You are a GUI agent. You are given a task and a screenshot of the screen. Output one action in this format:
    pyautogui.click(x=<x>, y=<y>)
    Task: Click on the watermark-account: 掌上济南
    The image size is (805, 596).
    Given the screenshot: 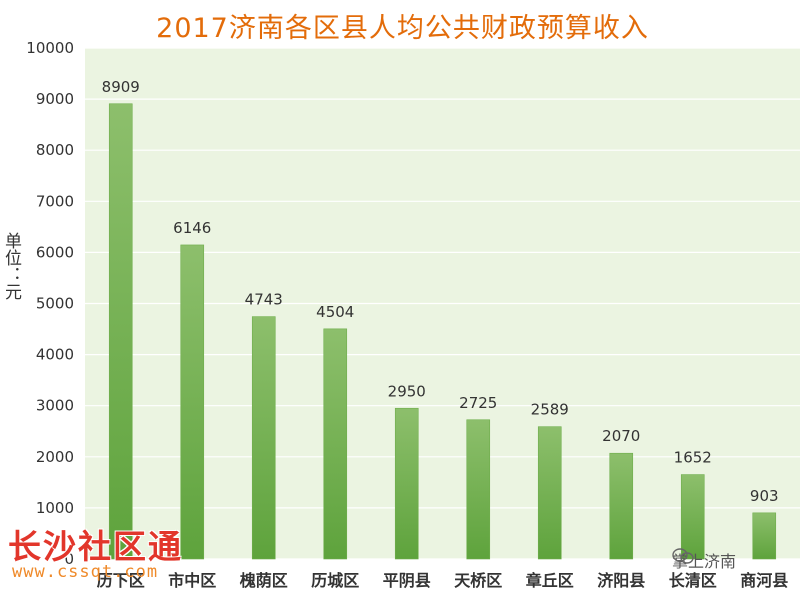 What is the action you would take?
    pyautogui.click(x=704, y=560)
    